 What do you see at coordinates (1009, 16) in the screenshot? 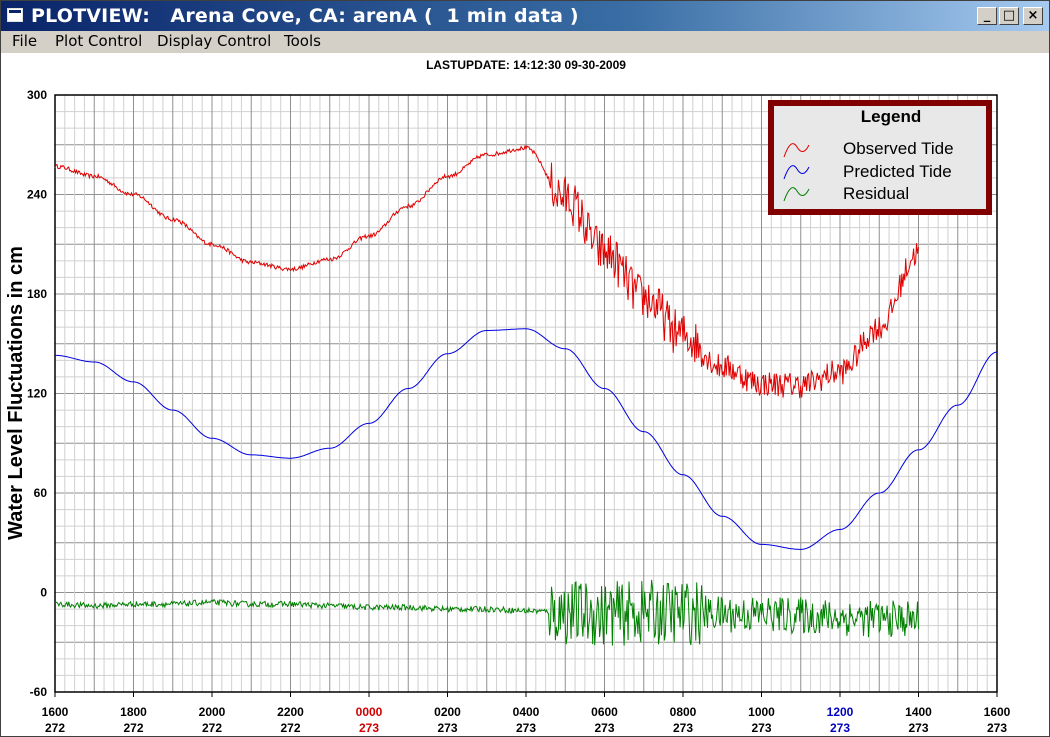
I see `maximize-button: □` at bounding box center [1009, 16].